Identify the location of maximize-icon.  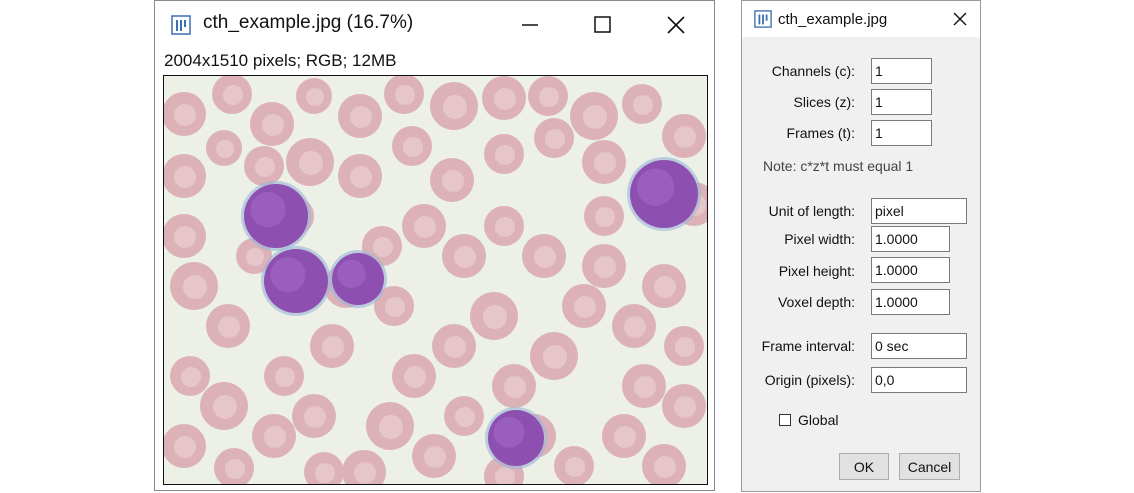
(602, 24).